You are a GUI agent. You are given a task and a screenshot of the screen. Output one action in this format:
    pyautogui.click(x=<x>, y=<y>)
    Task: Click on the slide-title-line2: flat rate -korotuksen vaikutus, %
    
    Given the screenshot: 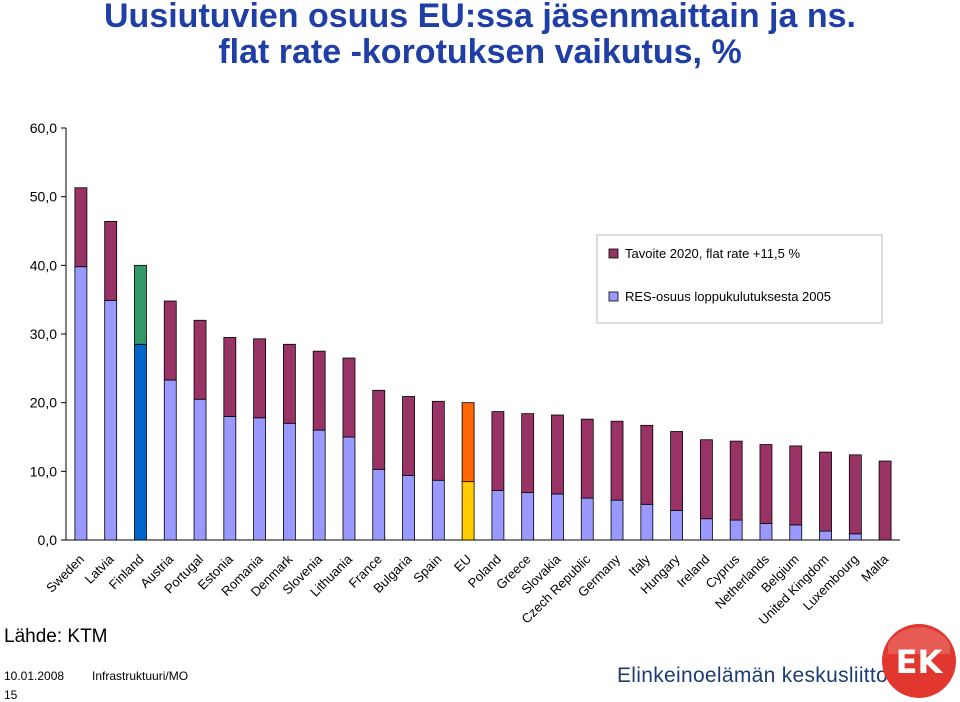 What is the action you would take?
    pyautogui.click(x=480, y=52)
    